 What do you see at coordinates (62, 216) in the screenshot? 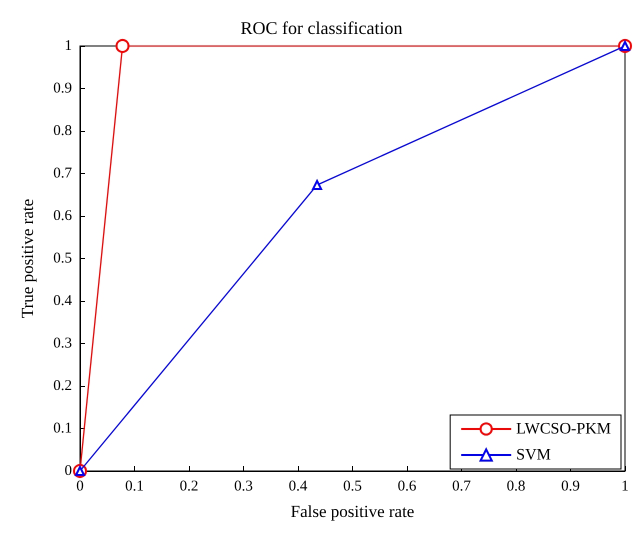
I see `y-tick-label: 0.6` at bounding box center [62, 216].